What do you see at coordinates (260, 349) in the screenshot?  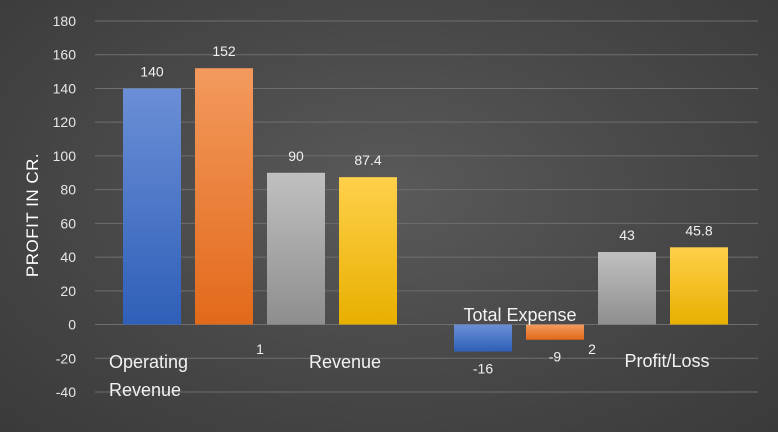 I see `stray-label: 1` at bounding box center [260, 349].